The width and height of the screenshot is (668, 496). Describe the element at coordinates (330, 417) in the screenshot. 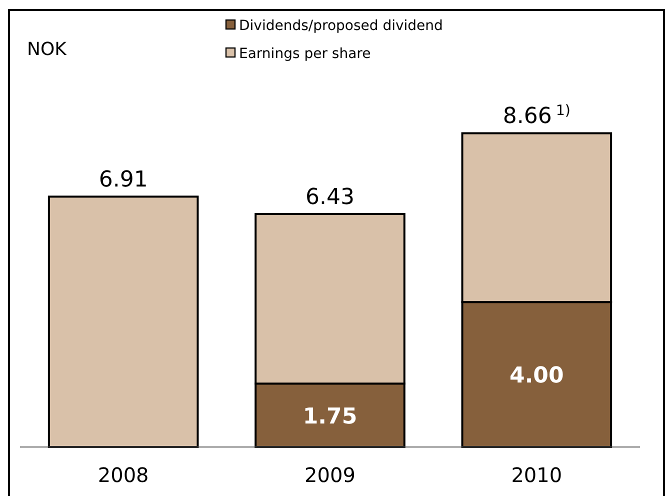

I see `data-label: 1.75` at that location.